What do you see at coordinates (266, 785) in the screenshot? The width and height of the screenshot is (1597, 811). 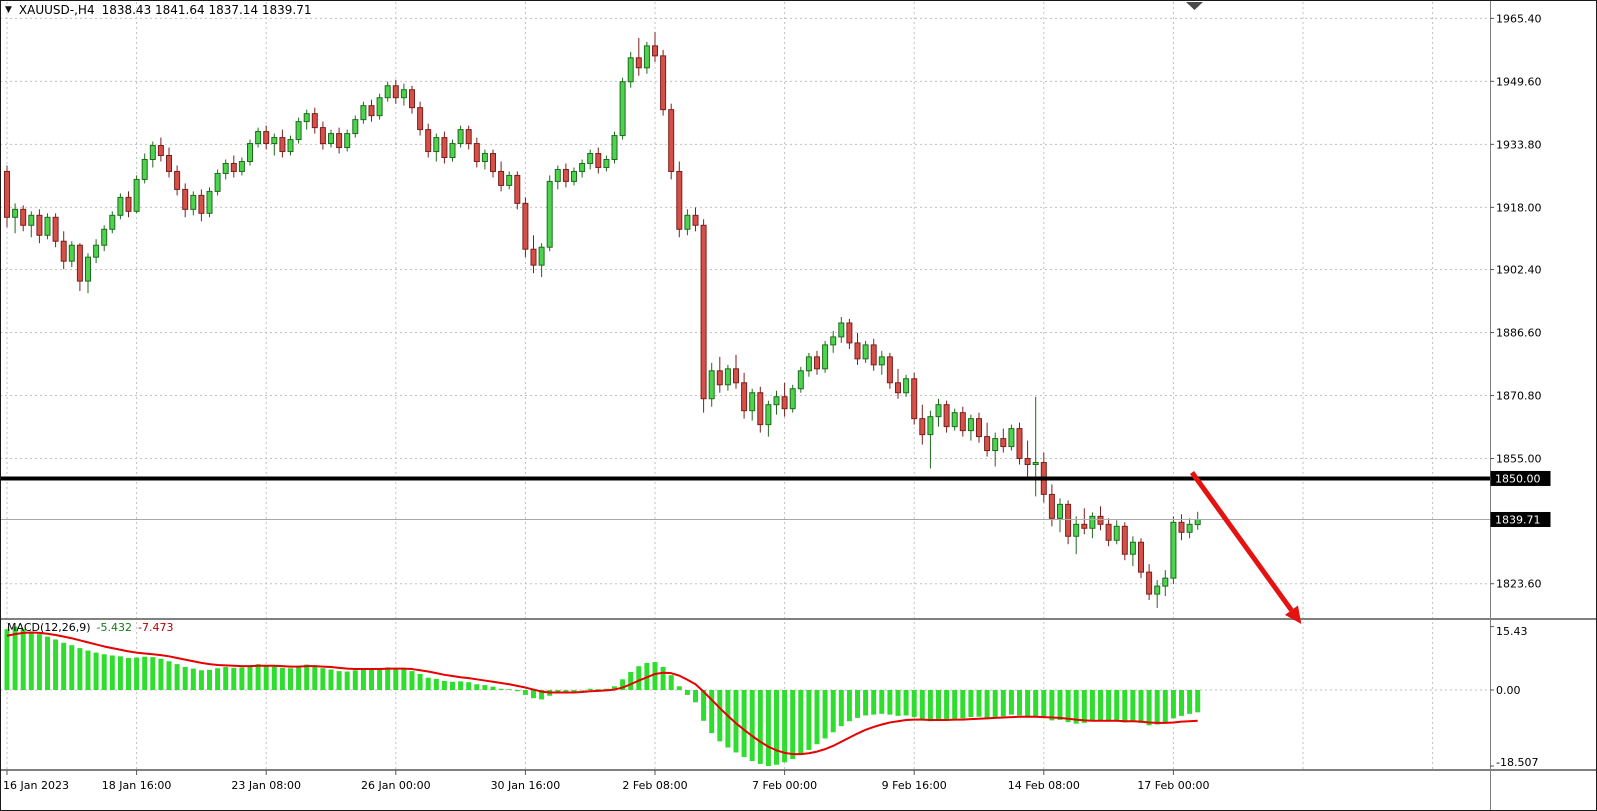 I see `time-tick-label: 23 Jan 08:00` at bounding box center [266, 785].